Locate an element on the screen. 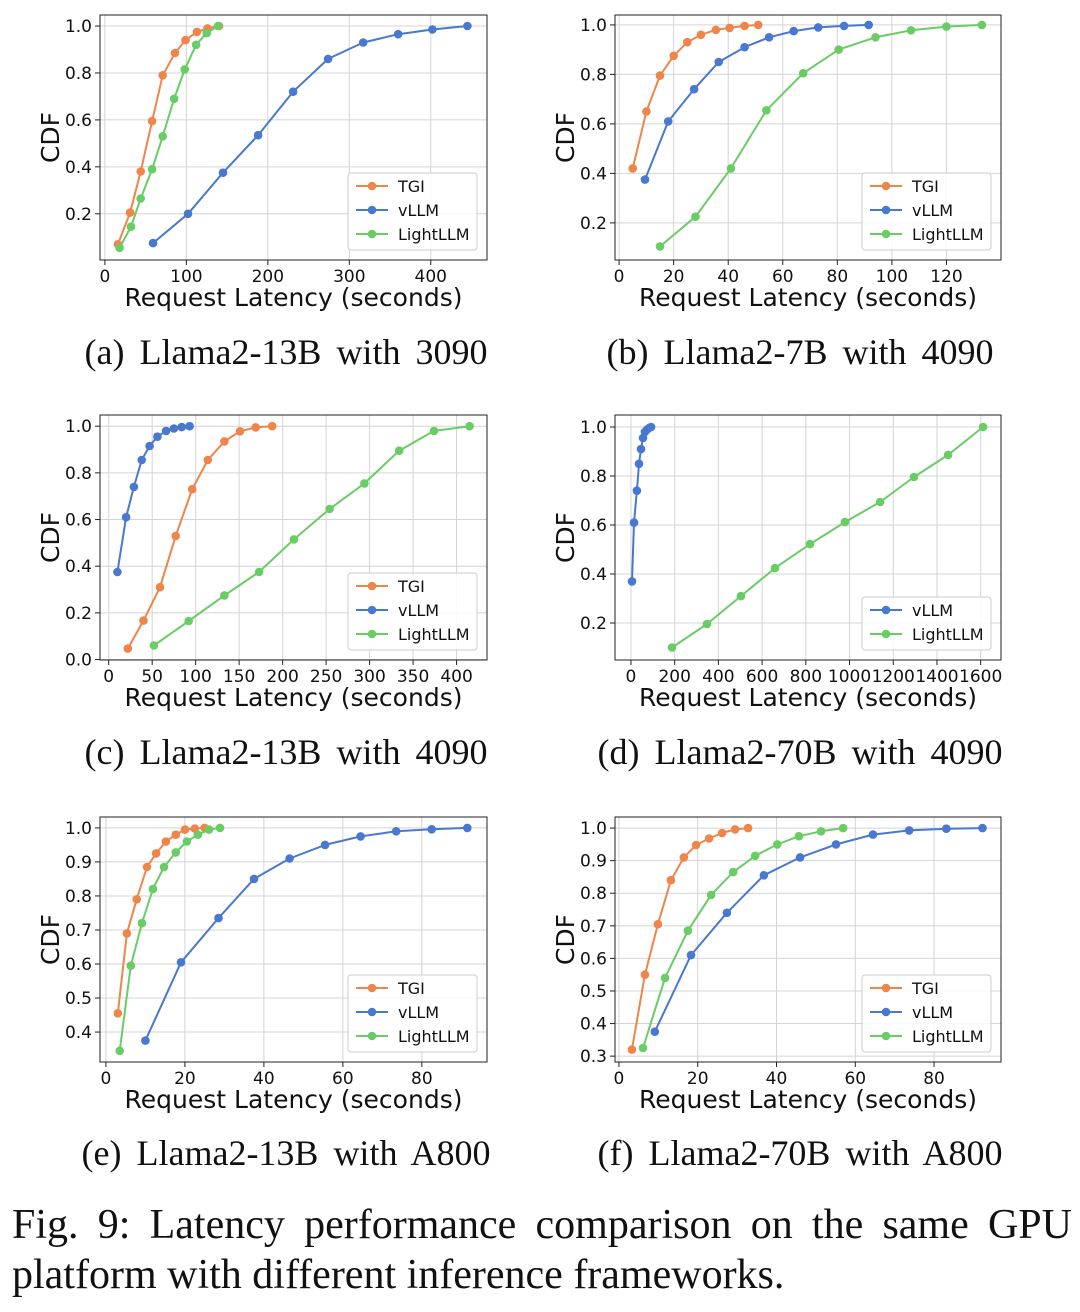  series-tgi is located at coordinates (690, 938).